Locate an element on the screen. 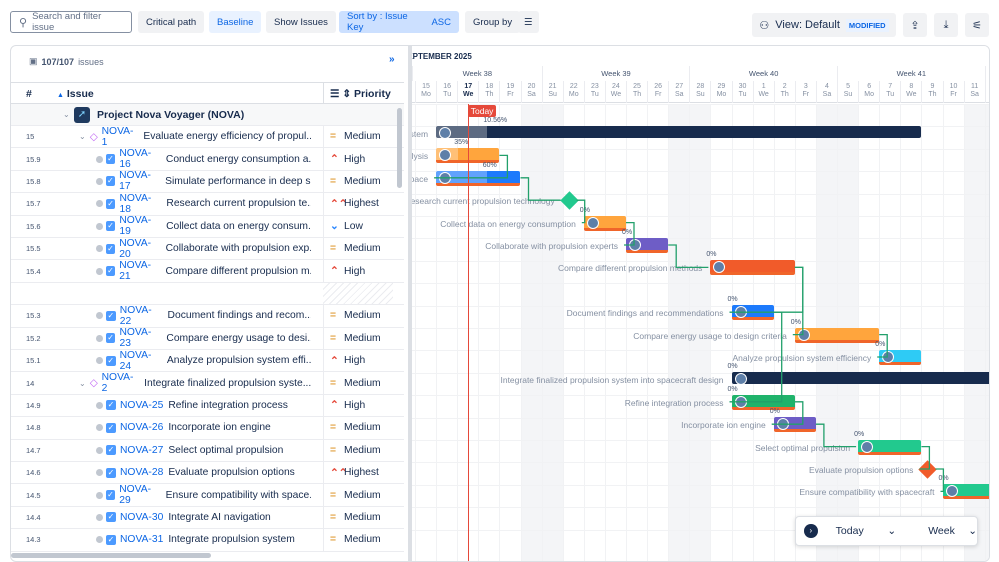 This screenshot has width=999, height=562. priority-column-header: ☰ ⇕ Priority is located at coordinates (357, 93).